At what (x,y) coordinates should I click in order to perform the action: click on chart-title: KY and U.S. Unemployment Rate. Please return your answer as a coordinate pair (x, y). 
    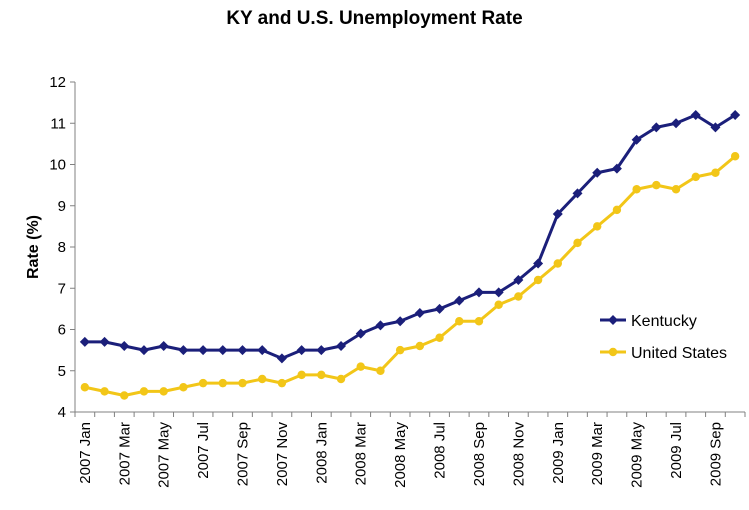
    Looking at the image, I should click on (374, 18).